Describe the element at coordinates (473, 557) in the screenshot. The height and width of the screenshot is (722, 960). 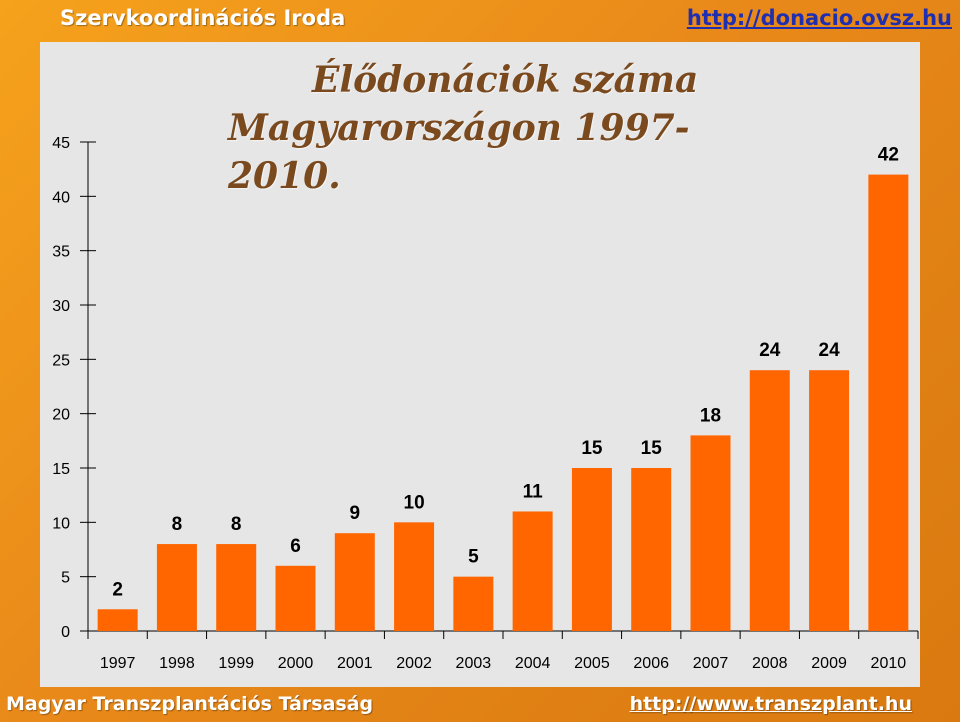
I see `bar-value-label: 5` at that location.